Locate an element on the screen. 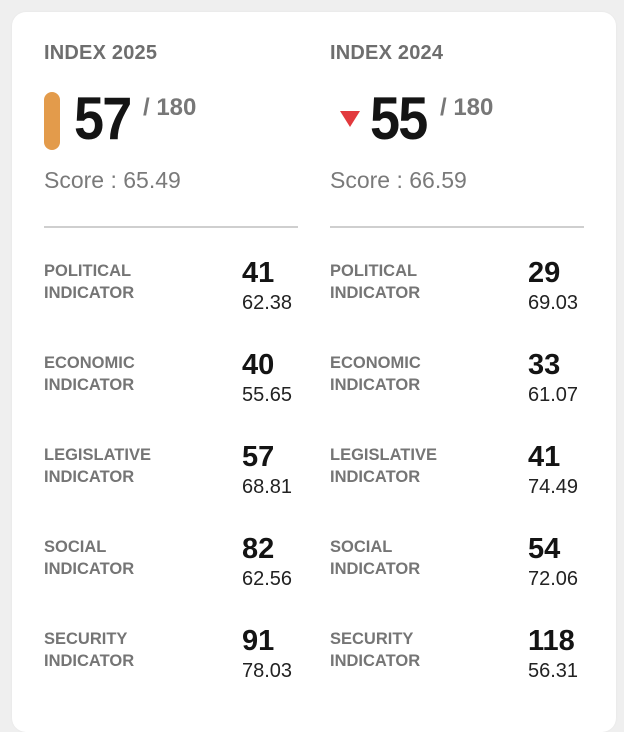 This screenshot has width=624, height=732. political-indicator-2024: POLITICAL INDICATOR 29 69.03 is located at coordinates (457, 293).